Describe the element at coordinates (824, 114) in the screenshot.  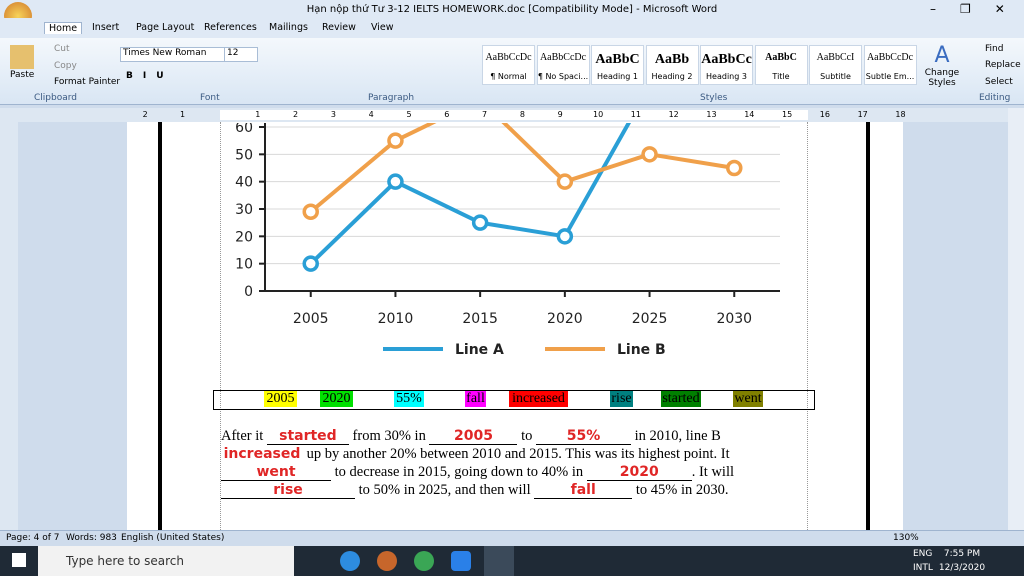
I see `ruler-number: 16` at that location.